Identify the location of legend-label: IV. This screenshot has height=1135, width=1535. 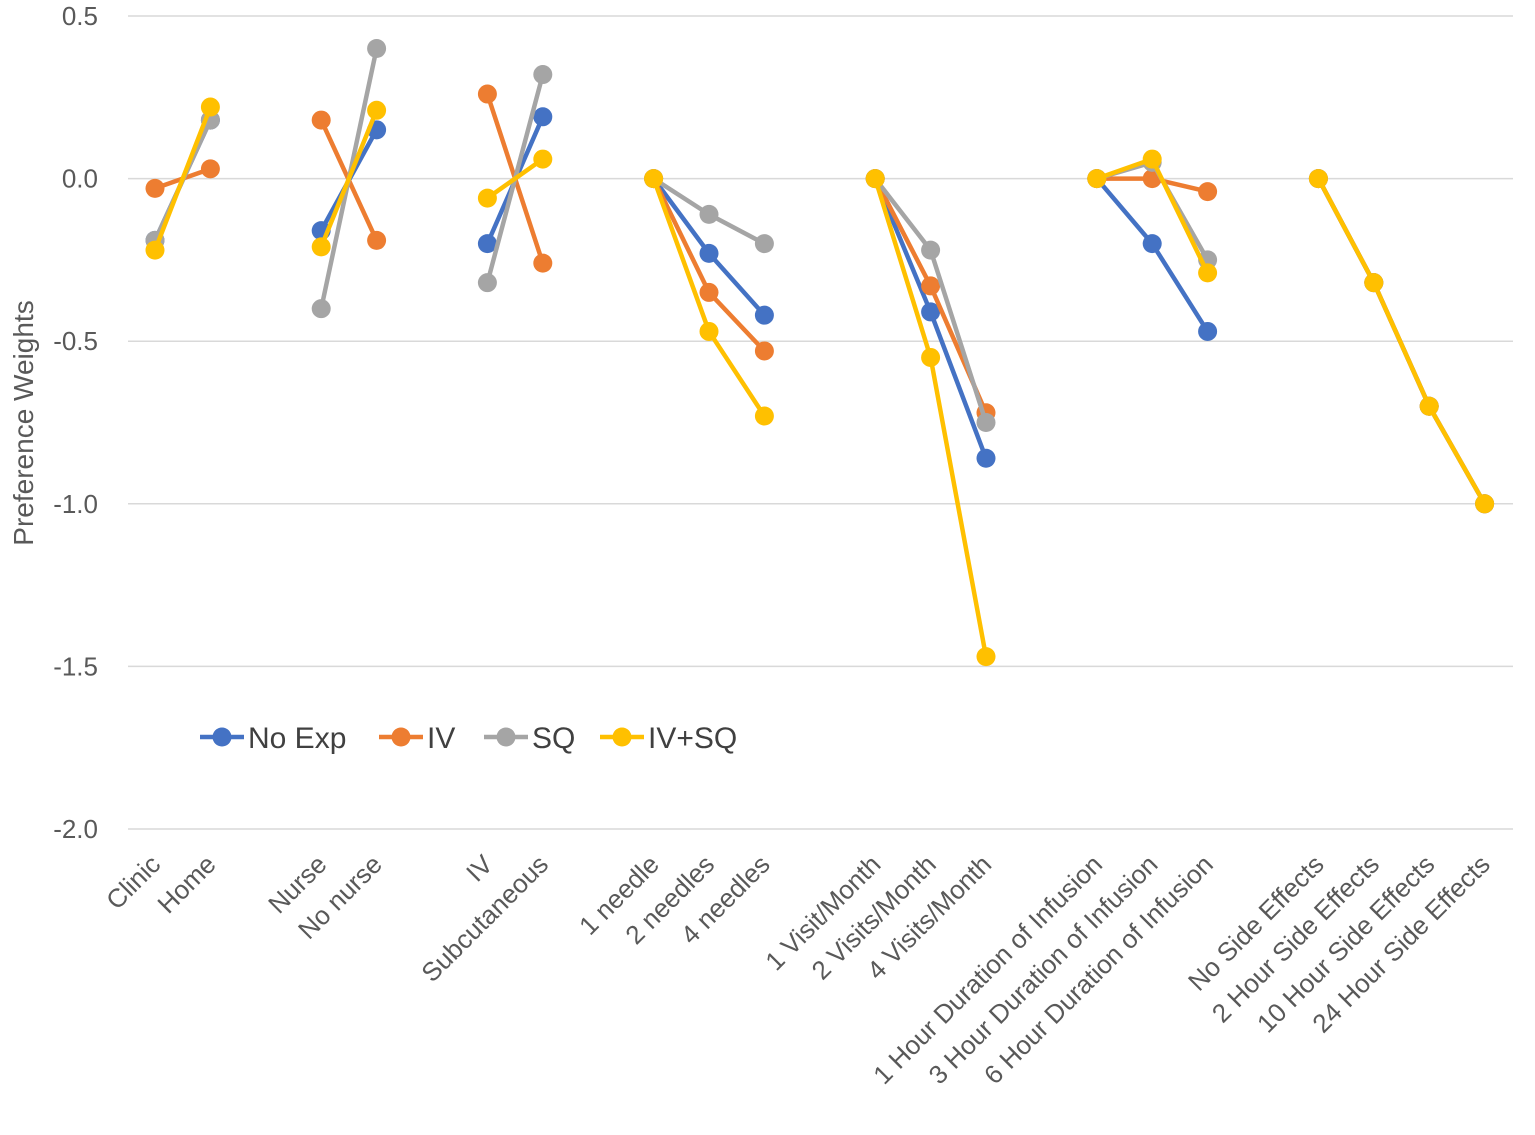
(441, 738).